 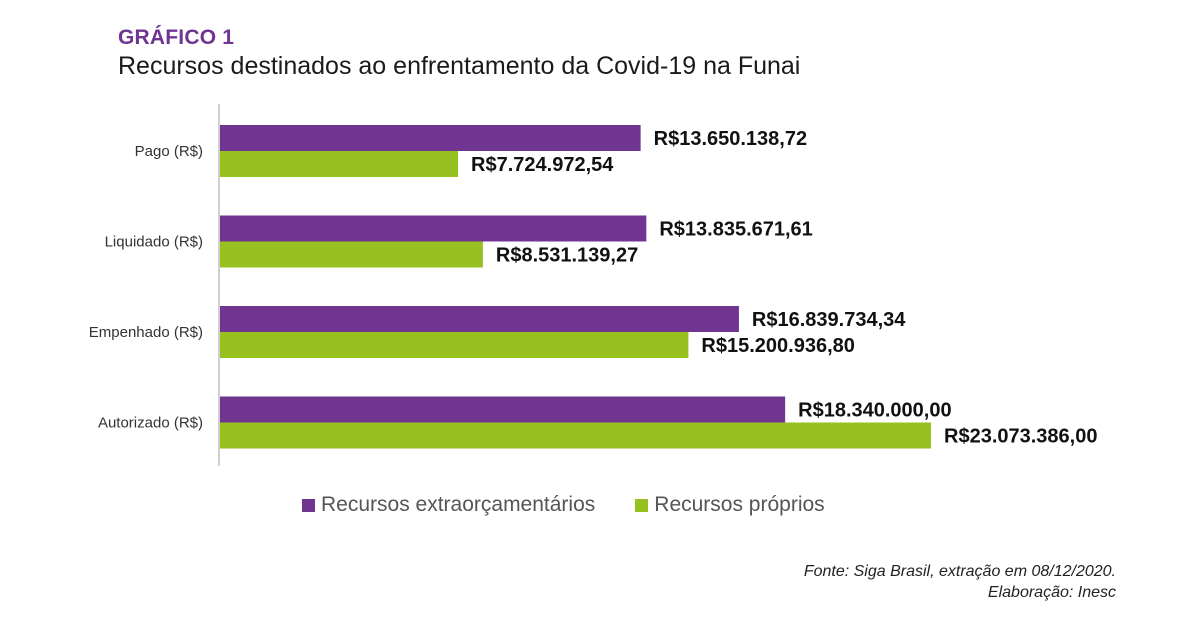 I want to click on chart-kicker: GRÁFICO 1, so click(x=176, y=37).